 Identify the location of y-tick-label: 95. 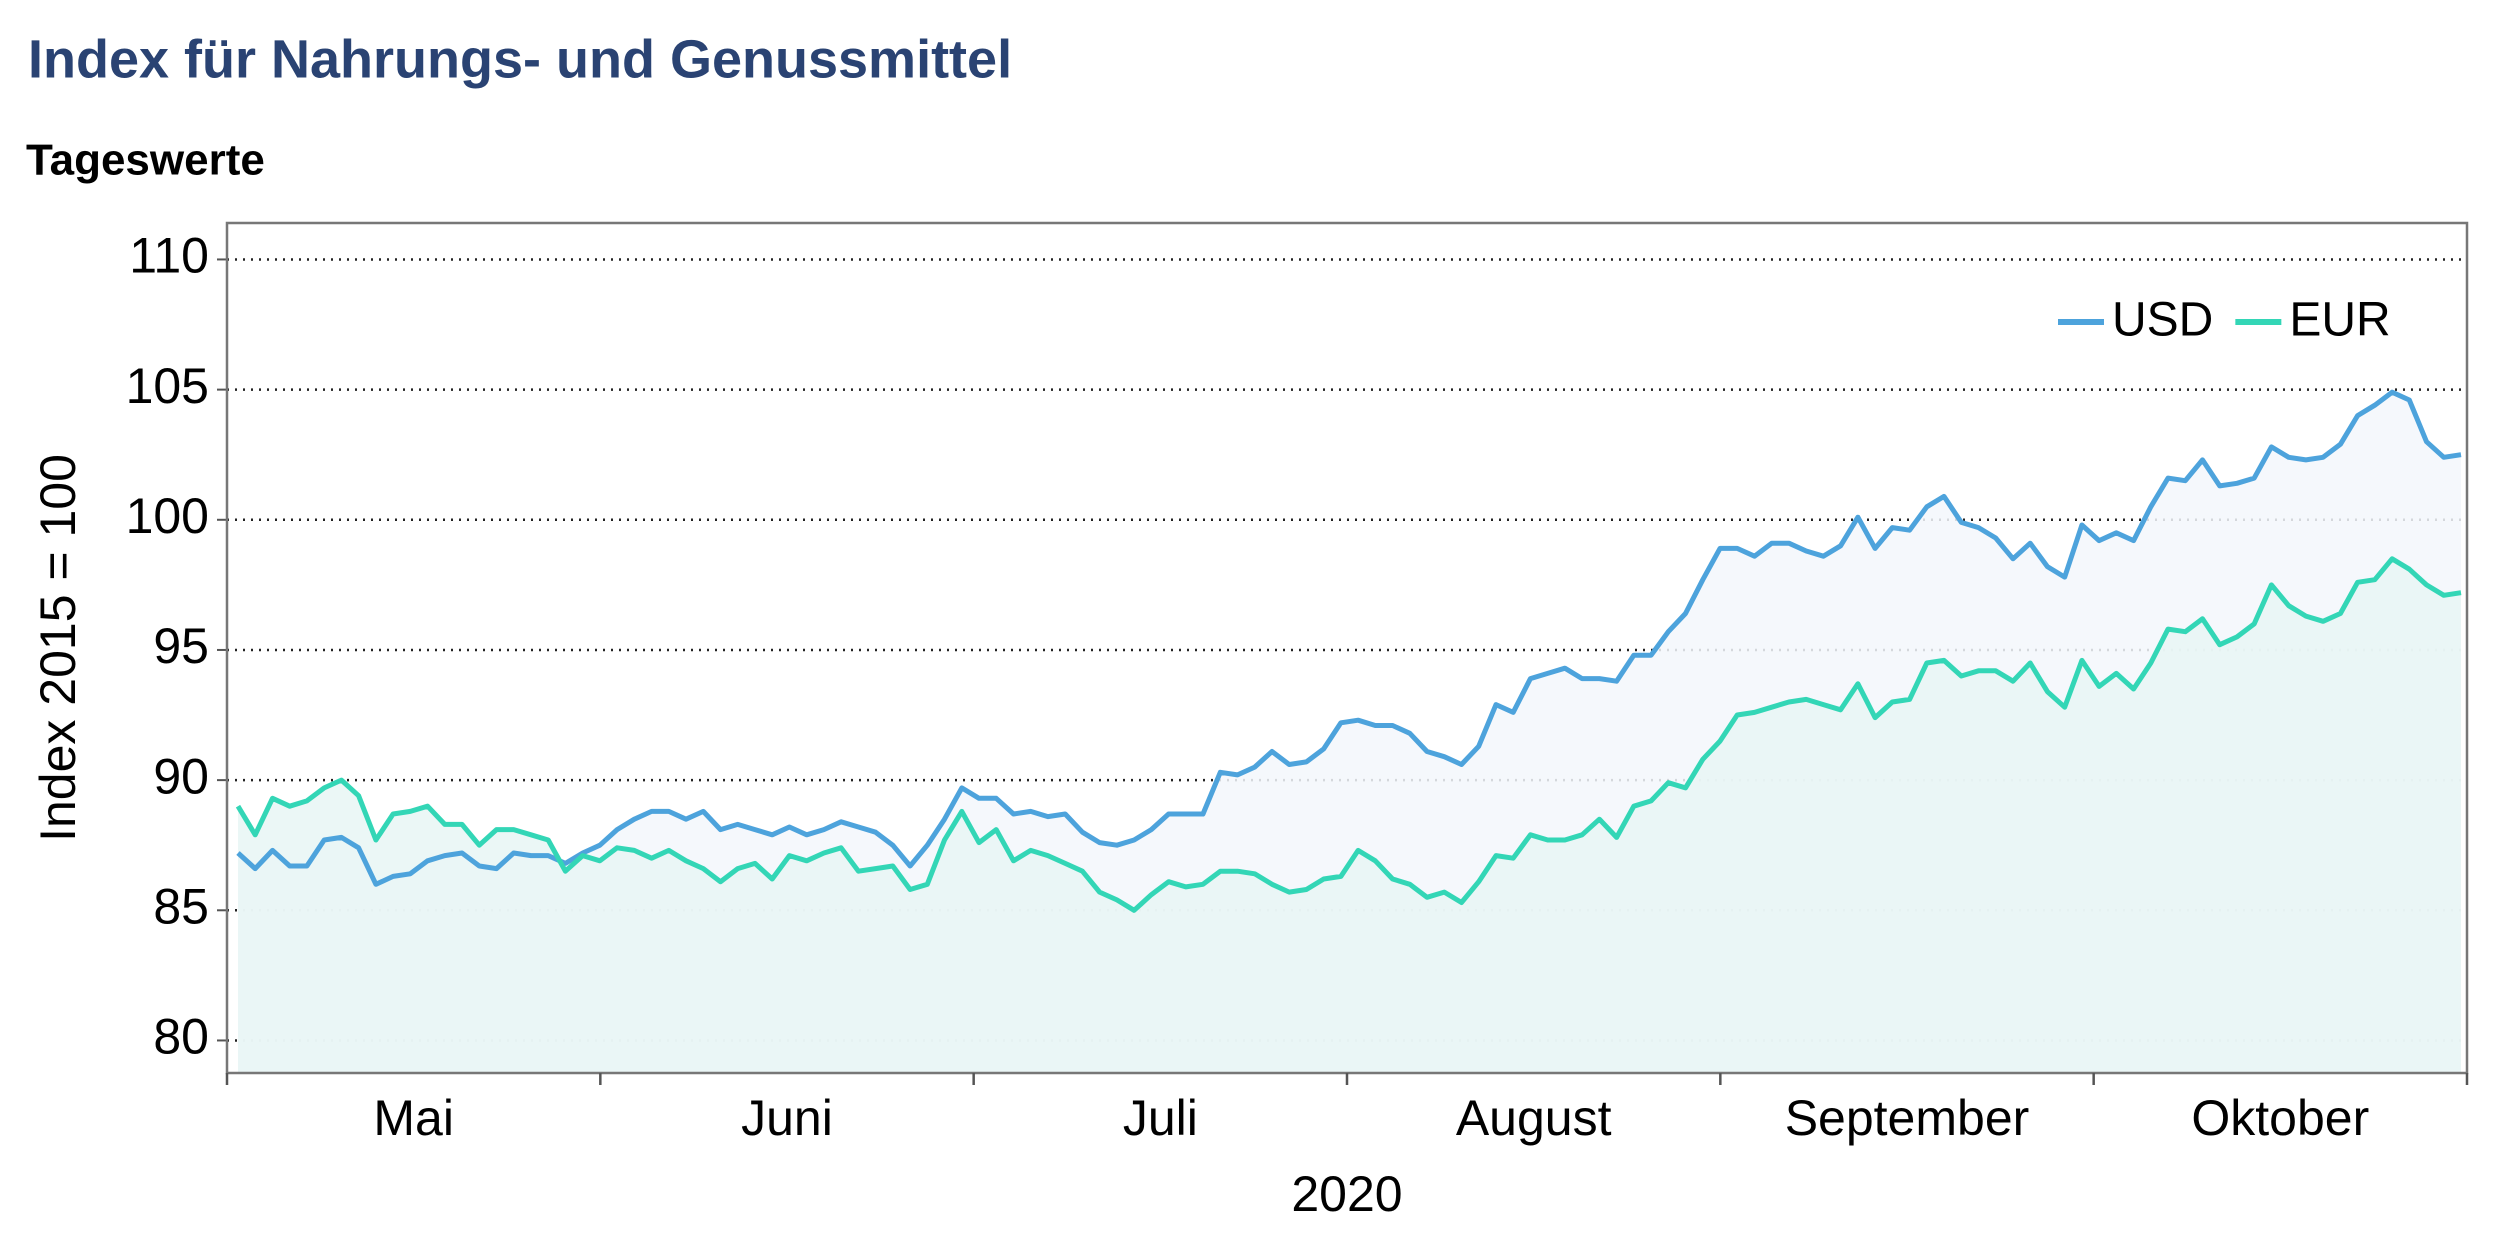
(181, 646).